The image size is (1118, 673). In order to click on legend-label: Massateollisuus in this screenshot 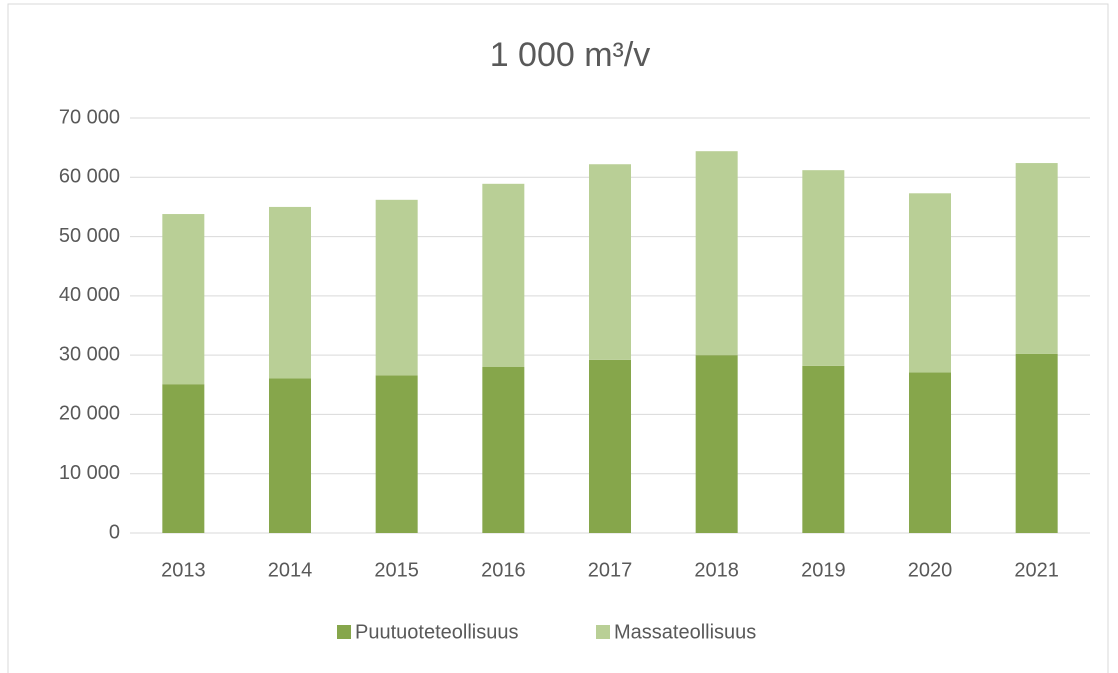, I will do `click(685, 632)`.